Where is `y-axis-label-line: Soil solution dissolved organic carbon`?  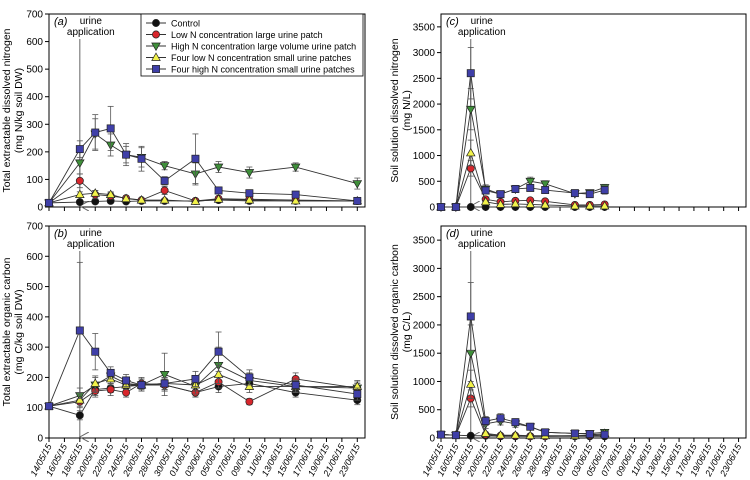
y-axis-label-line: Soil solution dissolved organic carbon is located at coordinates (395, 332).